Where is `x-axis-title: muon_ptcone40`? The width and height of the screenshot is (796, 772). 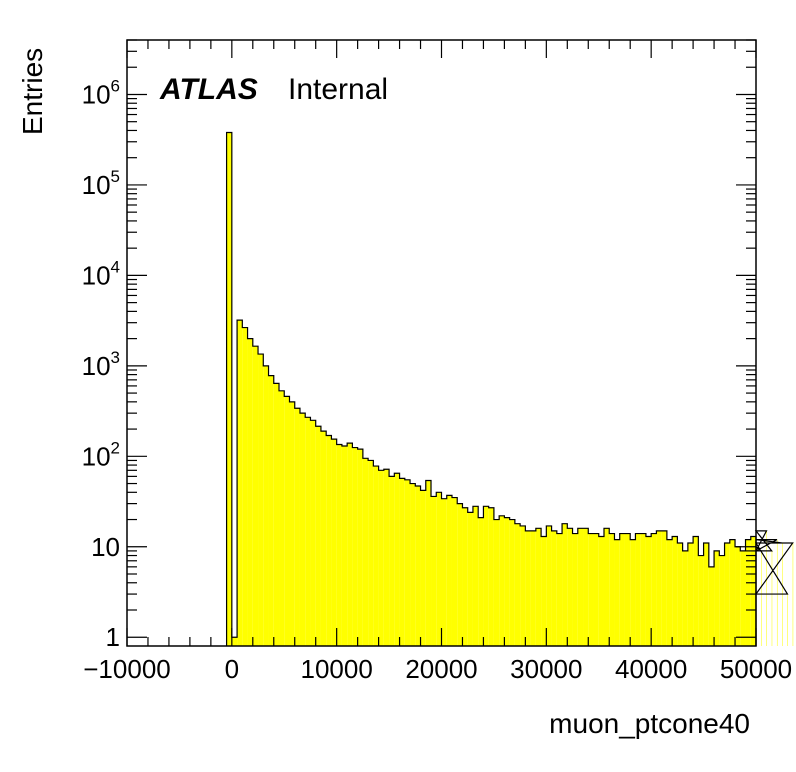
x-axis-title: muon_ptcone40 is located at coordinates (649, 723).